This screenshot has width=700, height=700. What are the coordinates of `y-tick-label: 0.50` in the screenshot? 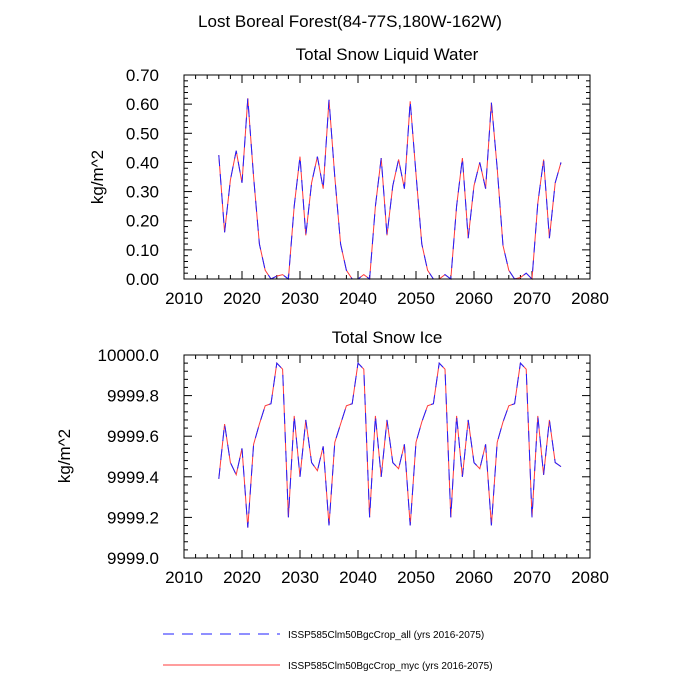 It's located at (142, 133).